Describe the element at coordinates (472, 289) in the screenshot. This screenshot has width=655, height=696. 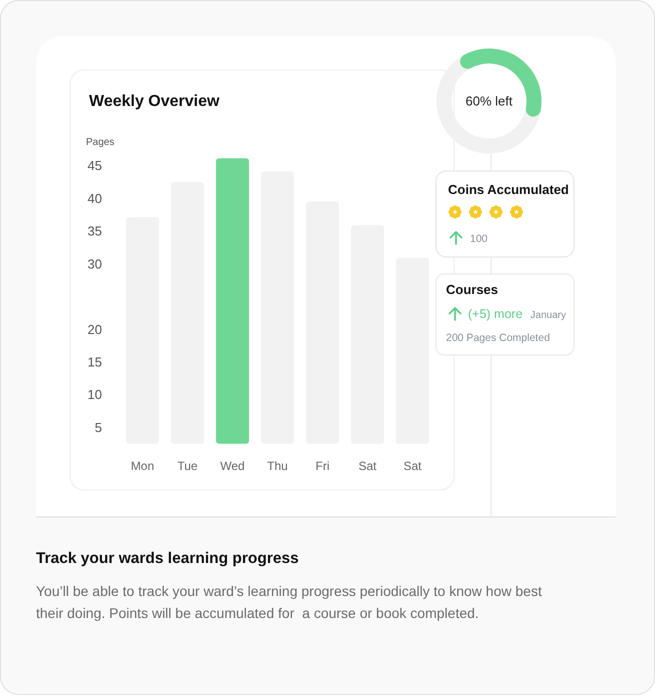
I see `text: Courses` at that location.